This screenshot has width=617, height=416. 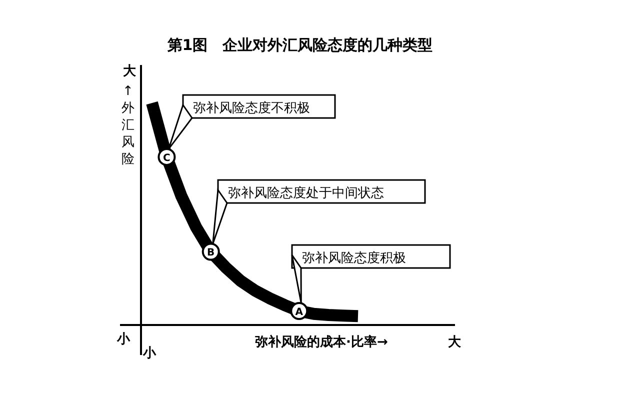 I want to click on callout-text: 弥补风险态度不积极, so click(x=251, y=108).